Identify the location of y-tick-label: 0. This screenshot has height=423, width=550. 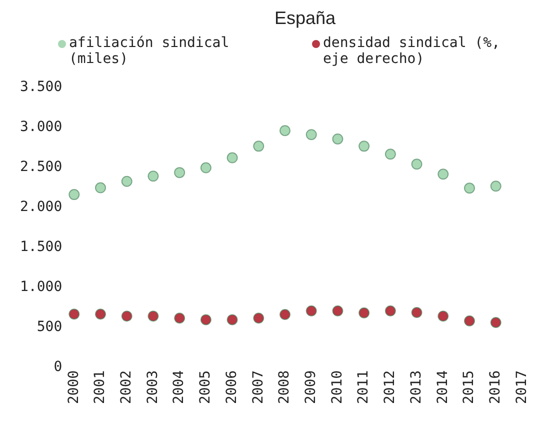
(58, 366).